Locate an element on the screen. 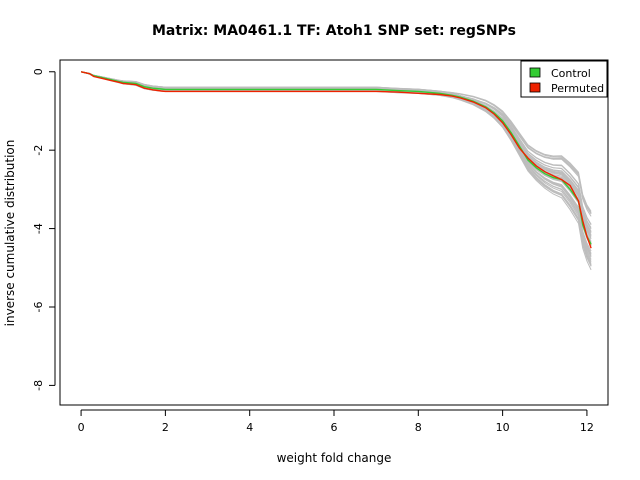 The height and width of the screenshot is (480, 640). y-tick-label: -4 is located at coordinates (38, 228).